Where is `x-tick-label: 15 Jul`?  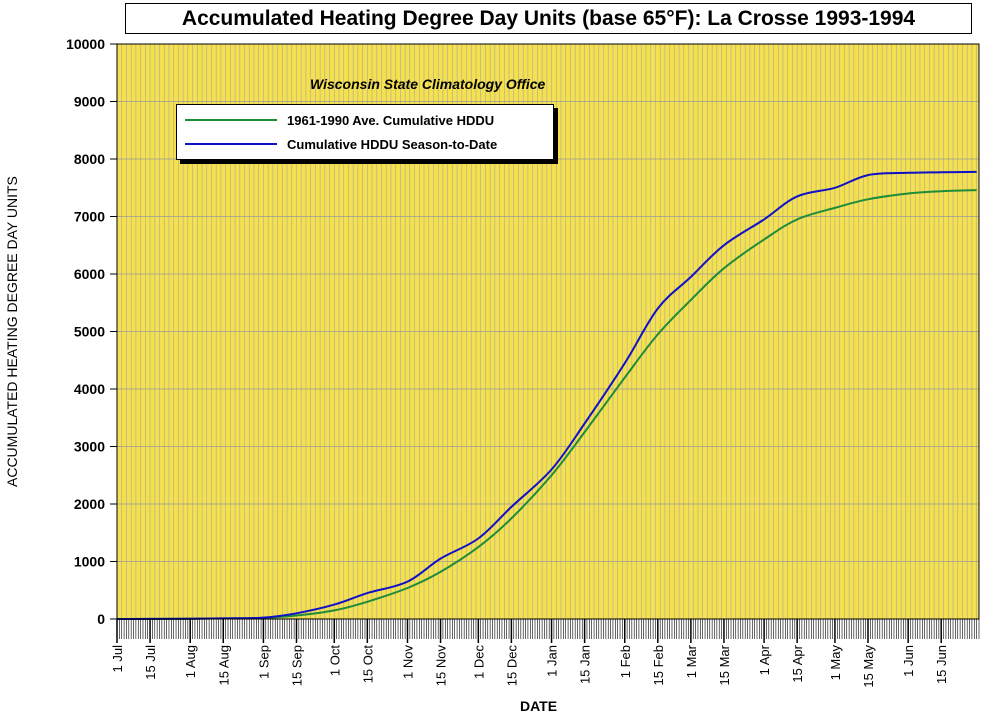
x-tick-label: 15 Jul is located at coordinates (150, 662).